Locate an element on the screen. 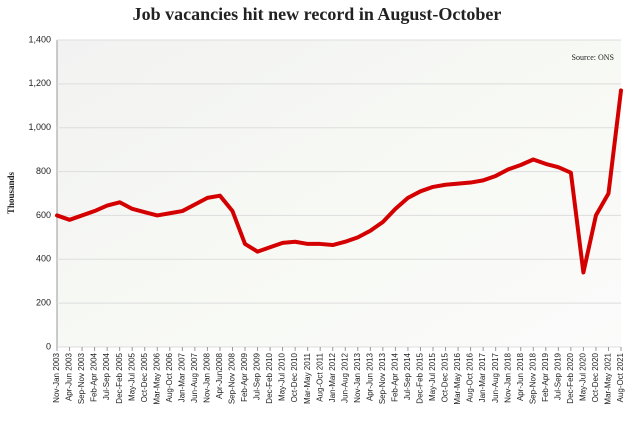 The height and width of the screenshot is (426, 634). x-tick-label: Nov-Jan 2018 is located at coordinates (507, 377).